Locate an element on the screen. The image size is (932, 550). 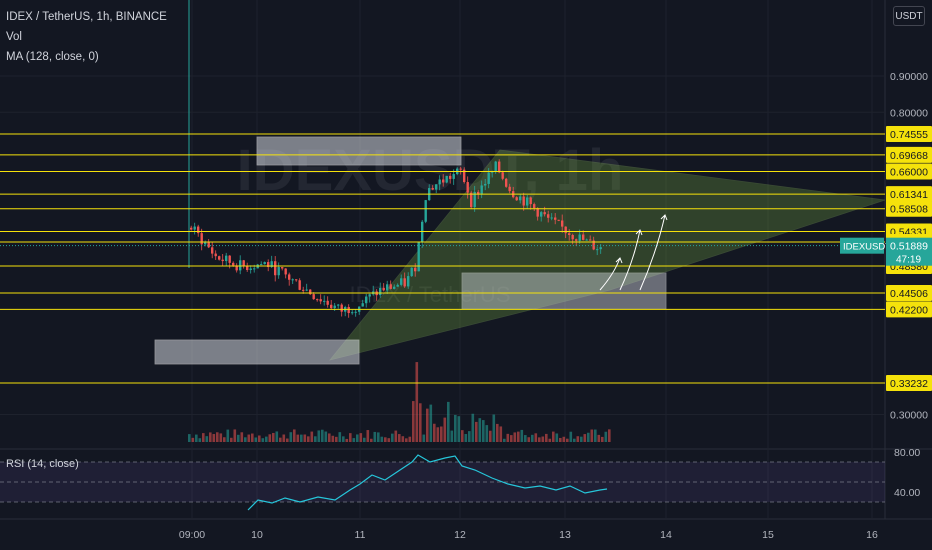
time-tick: 11 is located at coordinates (360, 535).